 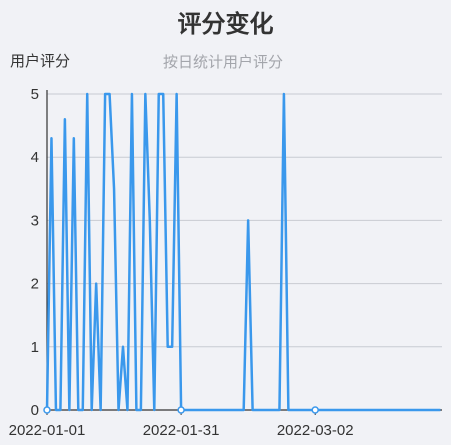 I want to click on x-tick-label: 2022-01-01, so click(x=47, y=430).